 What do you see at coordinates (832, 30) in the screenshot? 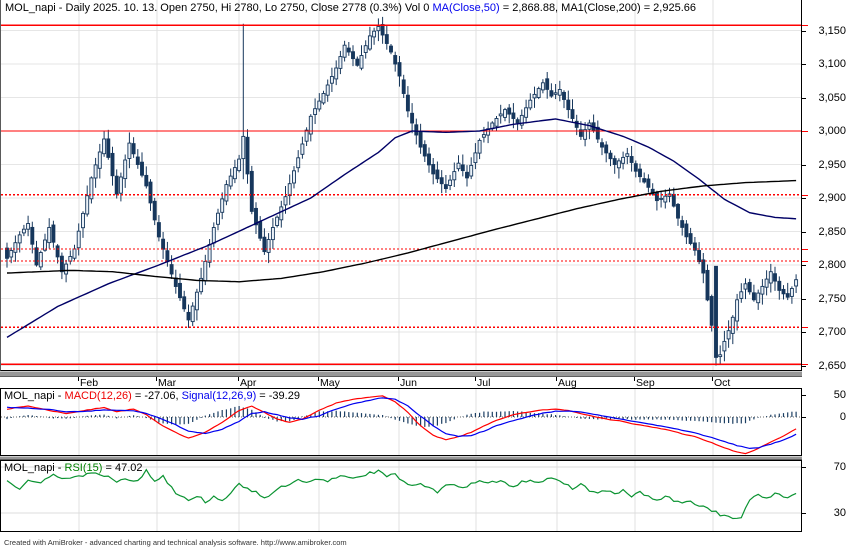
I see `price-axis-label: 3,150` at bounding box center [832, 30].